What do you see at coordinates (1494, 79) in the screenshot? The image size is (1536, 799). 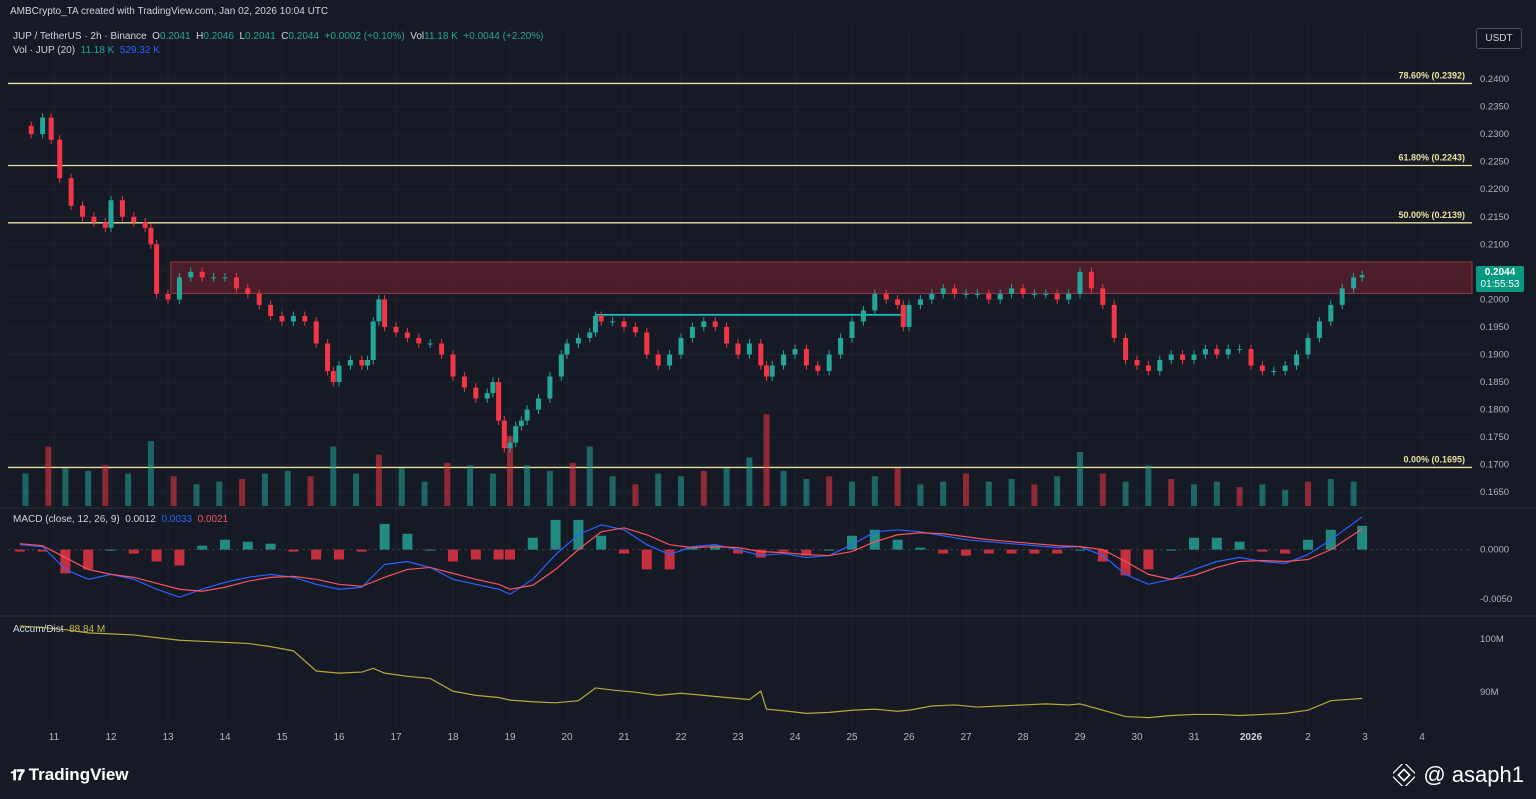 I see `price-axis-label: 0.2400` at bounding box center [1494, 79].